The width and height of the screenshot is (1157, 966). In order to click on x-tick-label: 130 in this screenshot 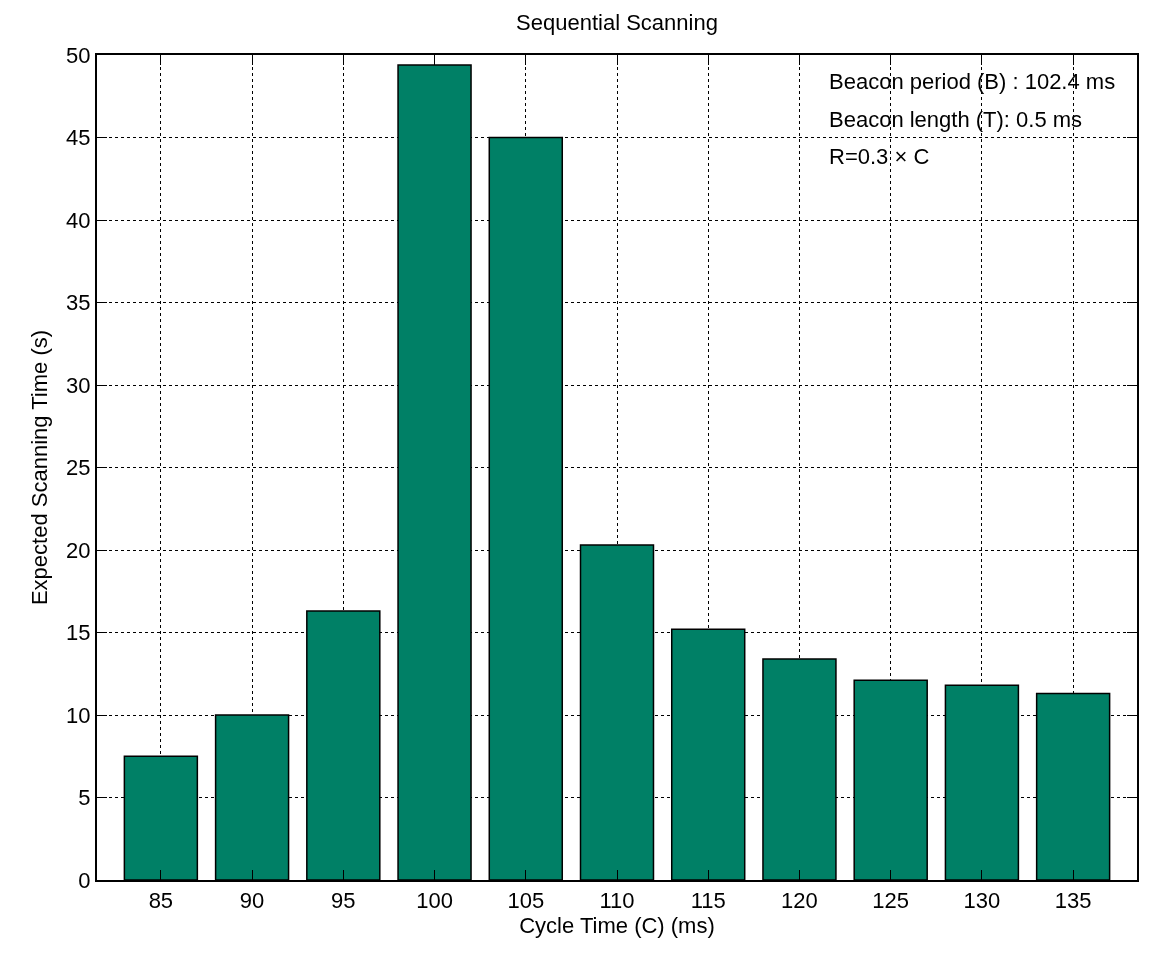, I will do `click(982, 901)`.